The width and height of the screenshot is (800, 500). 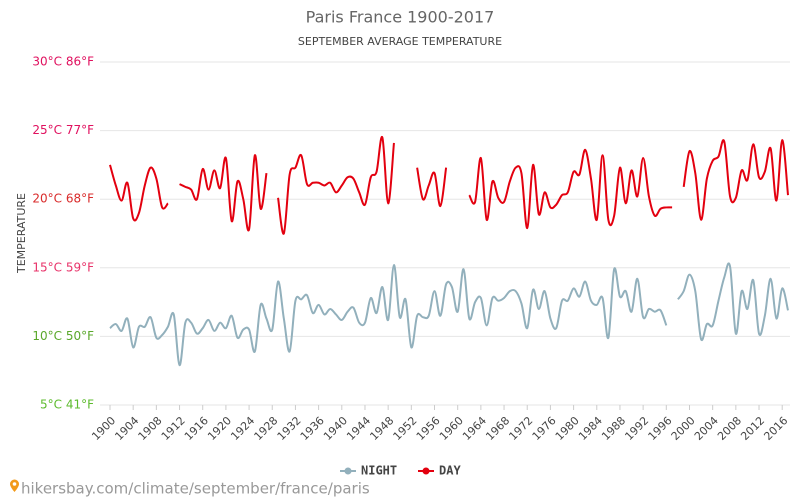 What do you see at coordinates (219, 428) in the screenshot?
I see `x-tick-label: 1920` at bounding box center [219, 428].